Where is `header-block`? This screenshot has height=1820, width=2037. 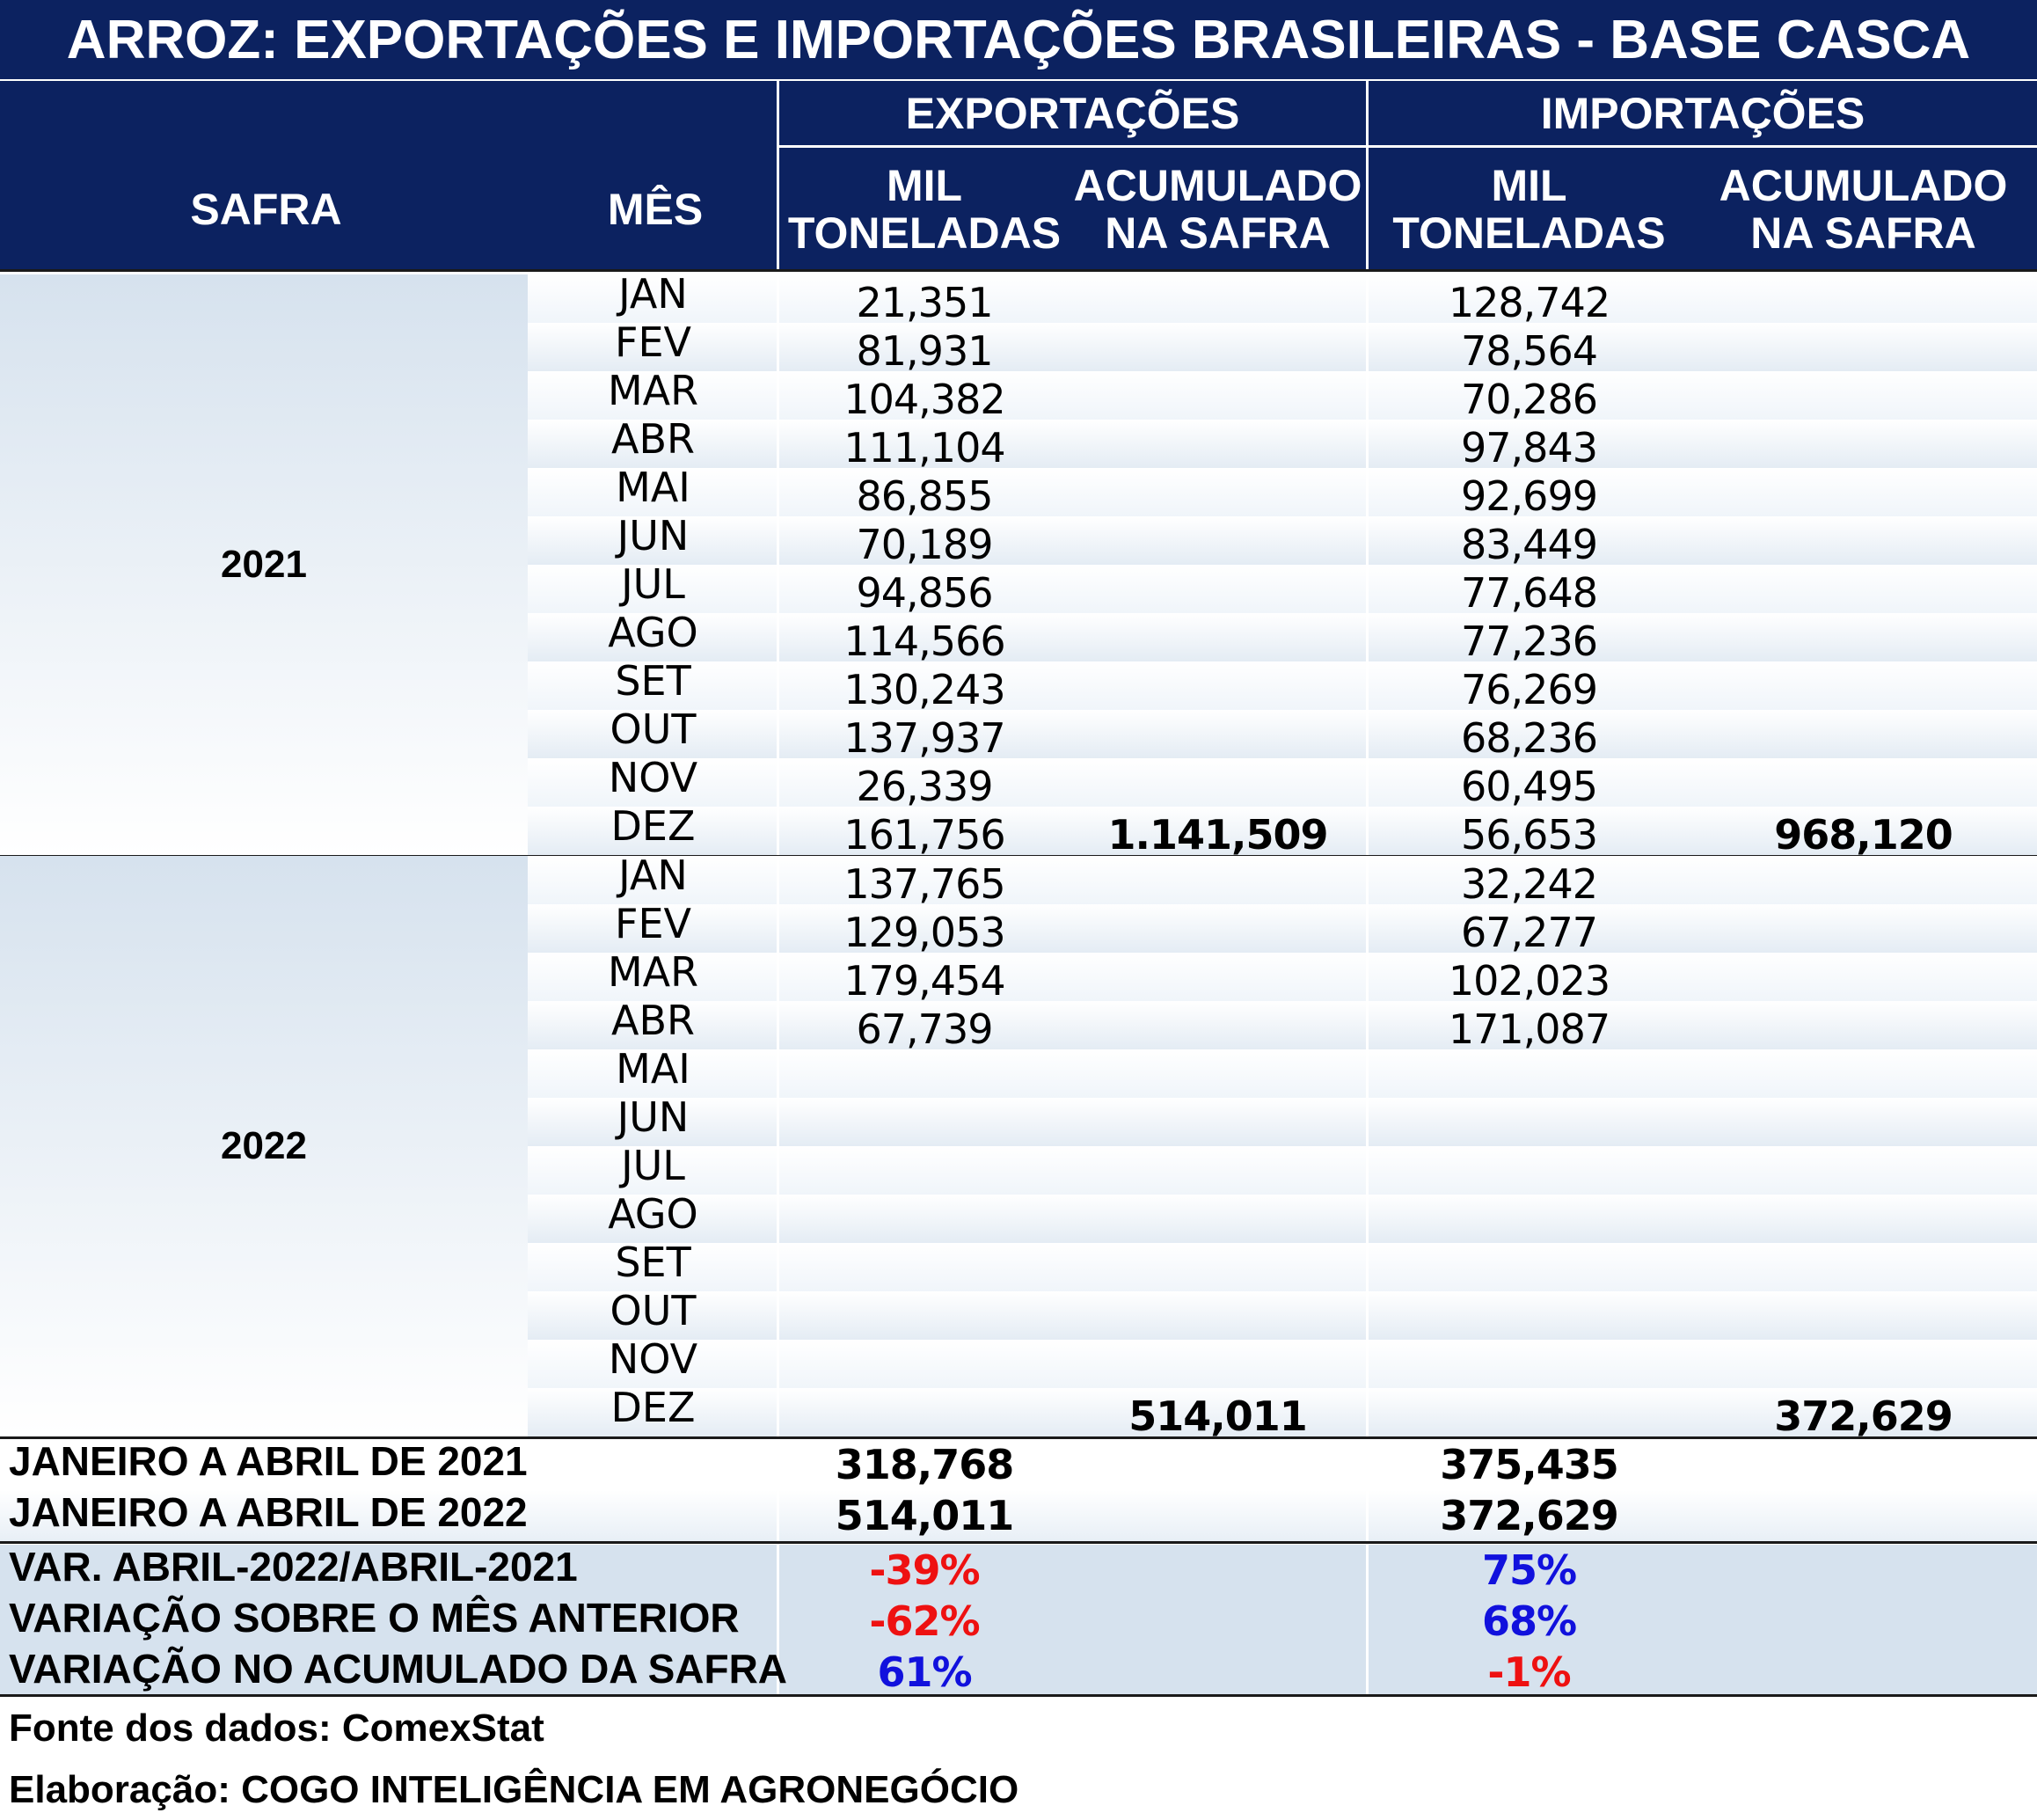
header-block is located at coordinates (1018, 176).